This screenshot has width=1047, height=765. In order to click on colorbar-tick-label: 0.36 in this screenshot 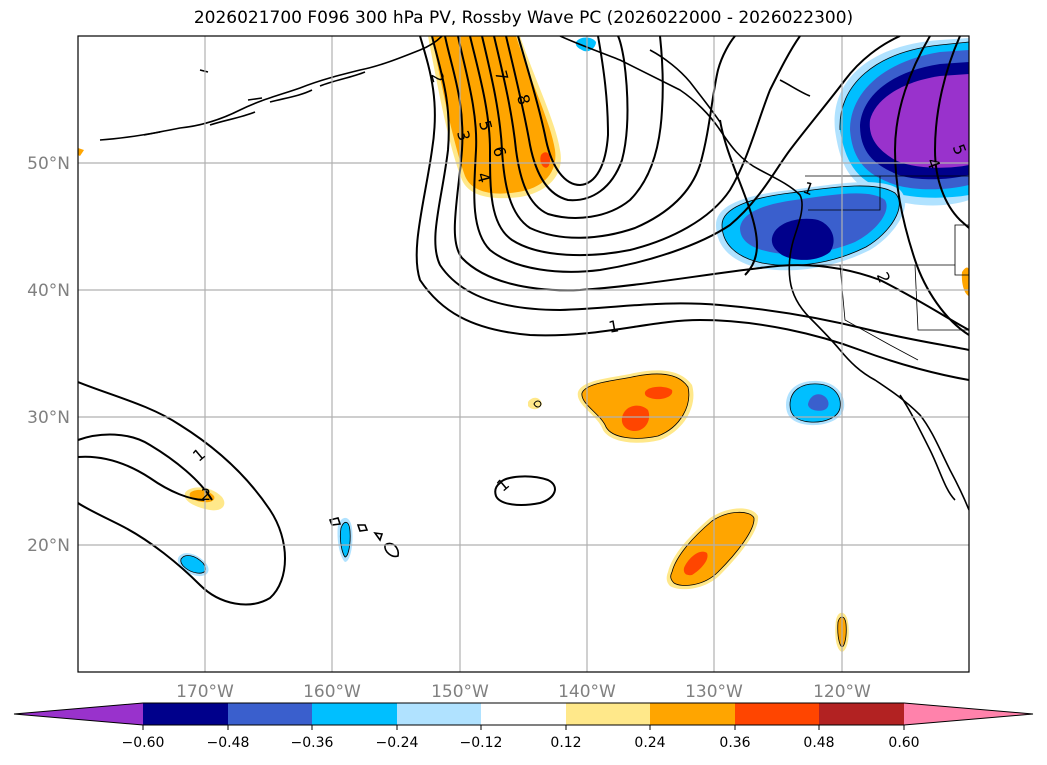, I will do `click(734, 743)`.